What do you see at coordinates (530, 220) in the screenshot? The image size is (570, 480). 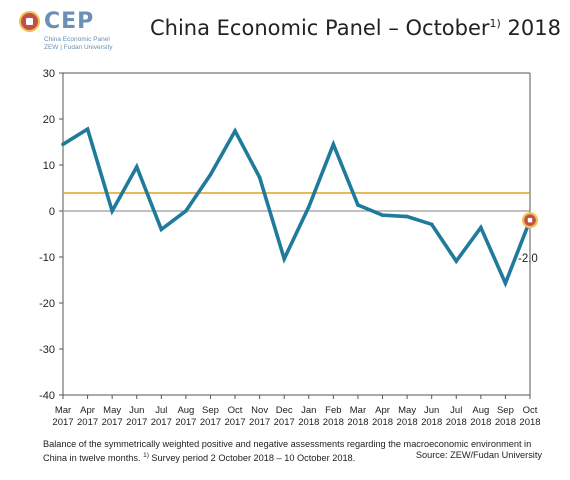 I see `latest-point-marker-center` at bounding box center [530, 220].